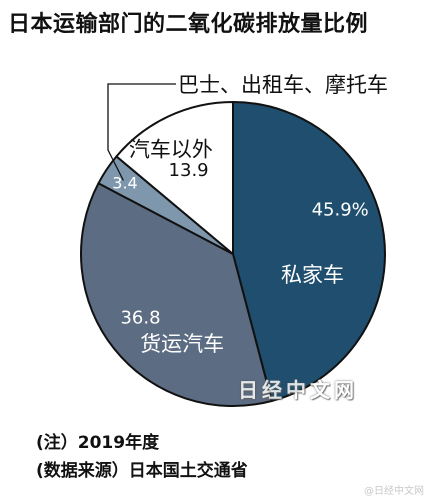 Image resolution: width=430 pixels, height=503 pixels. I want to click on slice-value-label: 3.4, so click(124, 182).